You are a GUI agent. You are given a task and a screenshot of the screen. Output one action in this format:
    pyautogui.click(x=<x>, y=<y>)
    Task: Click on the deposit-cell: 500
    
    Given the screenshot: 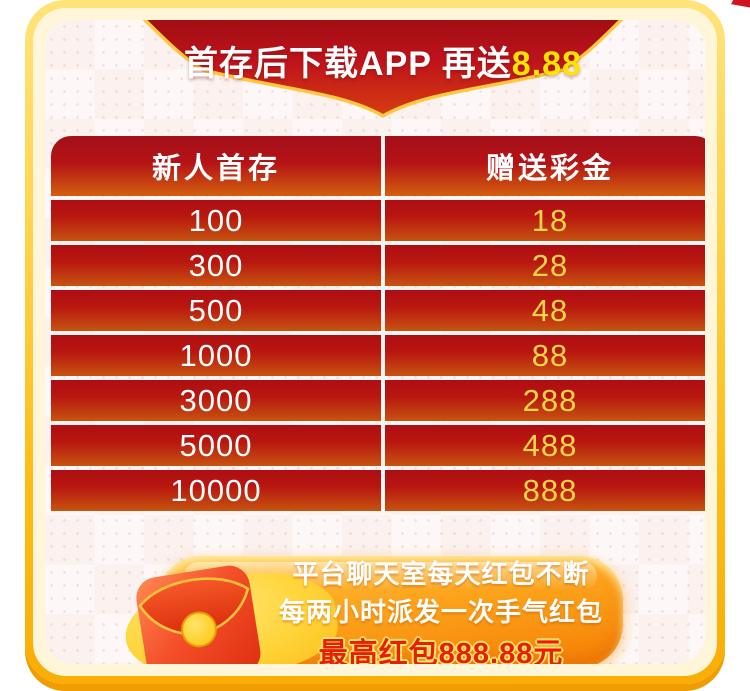 What is the action you would take?
    pyautogui.click(x=216, y=310)
    